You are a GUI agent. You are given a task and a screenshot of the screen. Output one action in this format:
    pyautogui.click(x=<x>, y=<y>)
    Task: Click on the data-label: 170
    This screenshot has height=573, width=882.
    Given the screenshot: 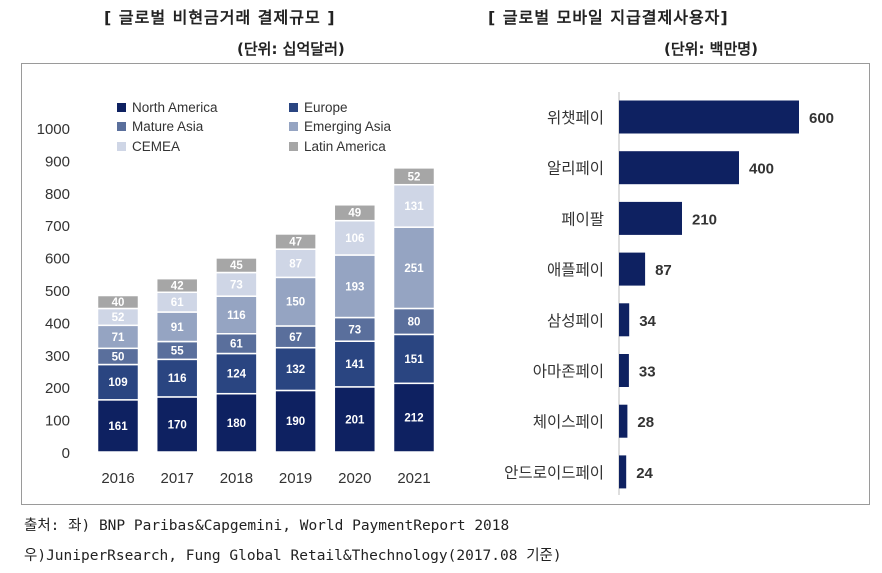 What is the action you would take?
    pyautogui.click(x=177, y=425)
    